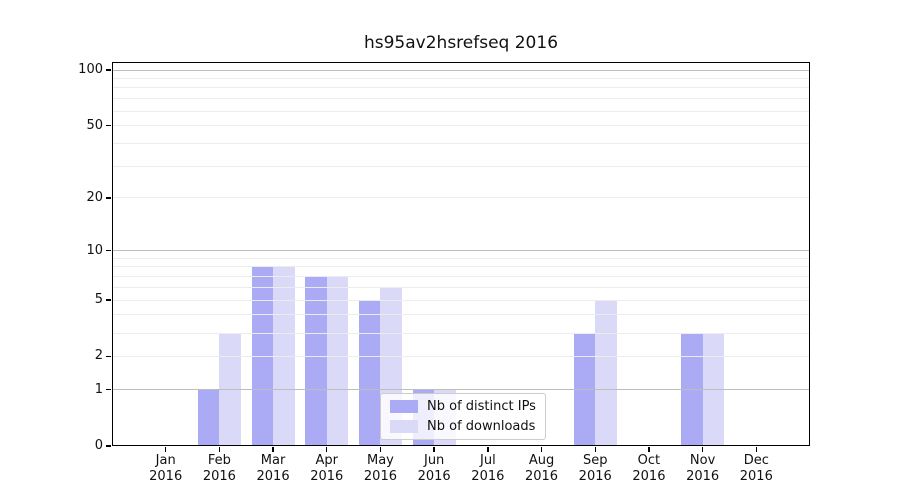 Image resolution: width=900 pixels, height=500 pixels. I want to click on legend-item-distinct-ips: Nb of distinct IPs, so click(463, 406).